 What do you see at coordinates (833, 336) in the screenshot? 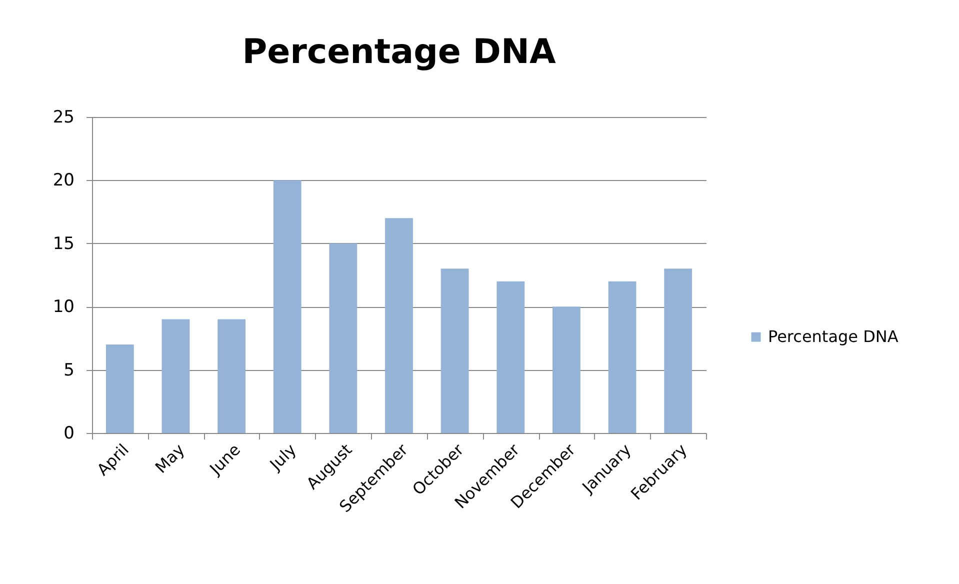
I see `legend-label: Percentage DNA` at bounding box center [833, 336].